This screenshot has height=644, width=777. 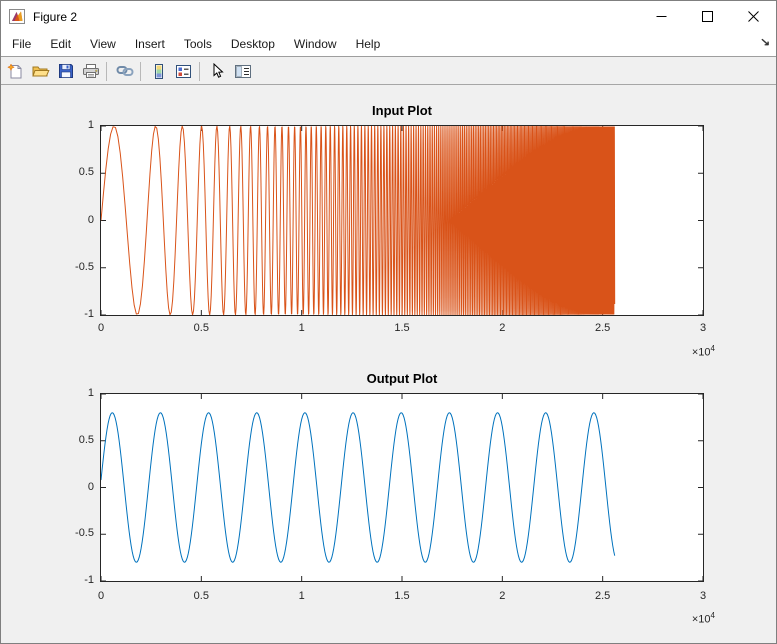 I want to click on open-folder-icon, so click(x=40, y=71).